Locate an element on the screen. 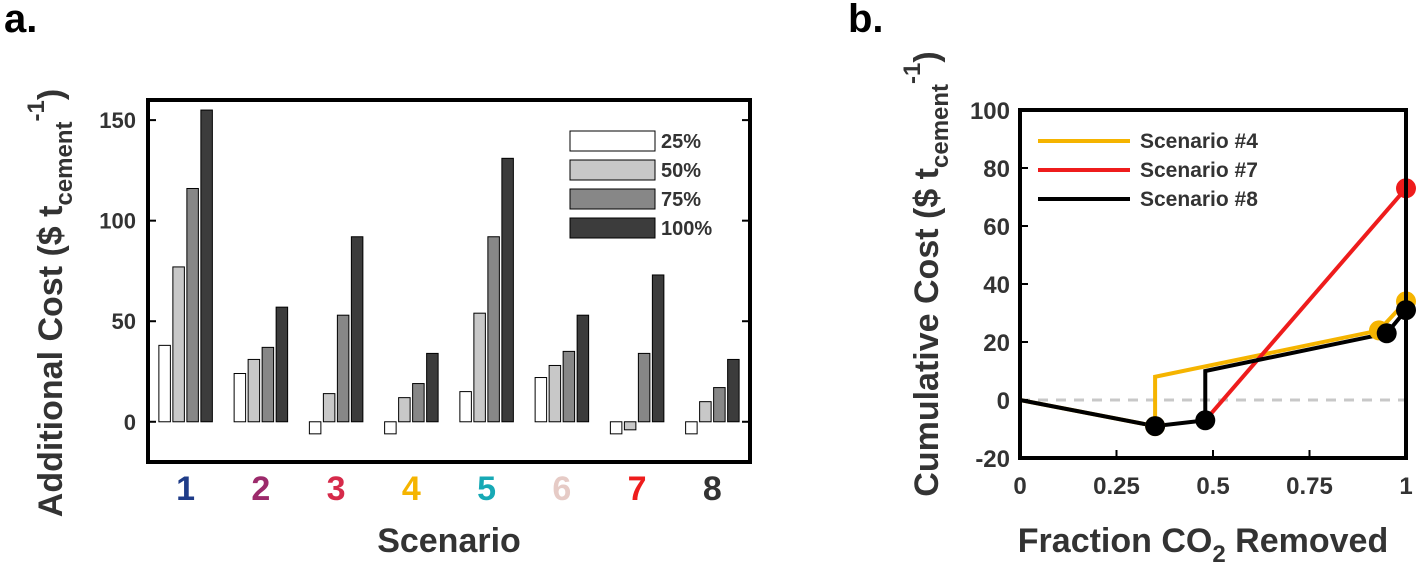 This screenshot has width=1418, height=580. y-tick-label: 80 is located at coordinates (996, 169).